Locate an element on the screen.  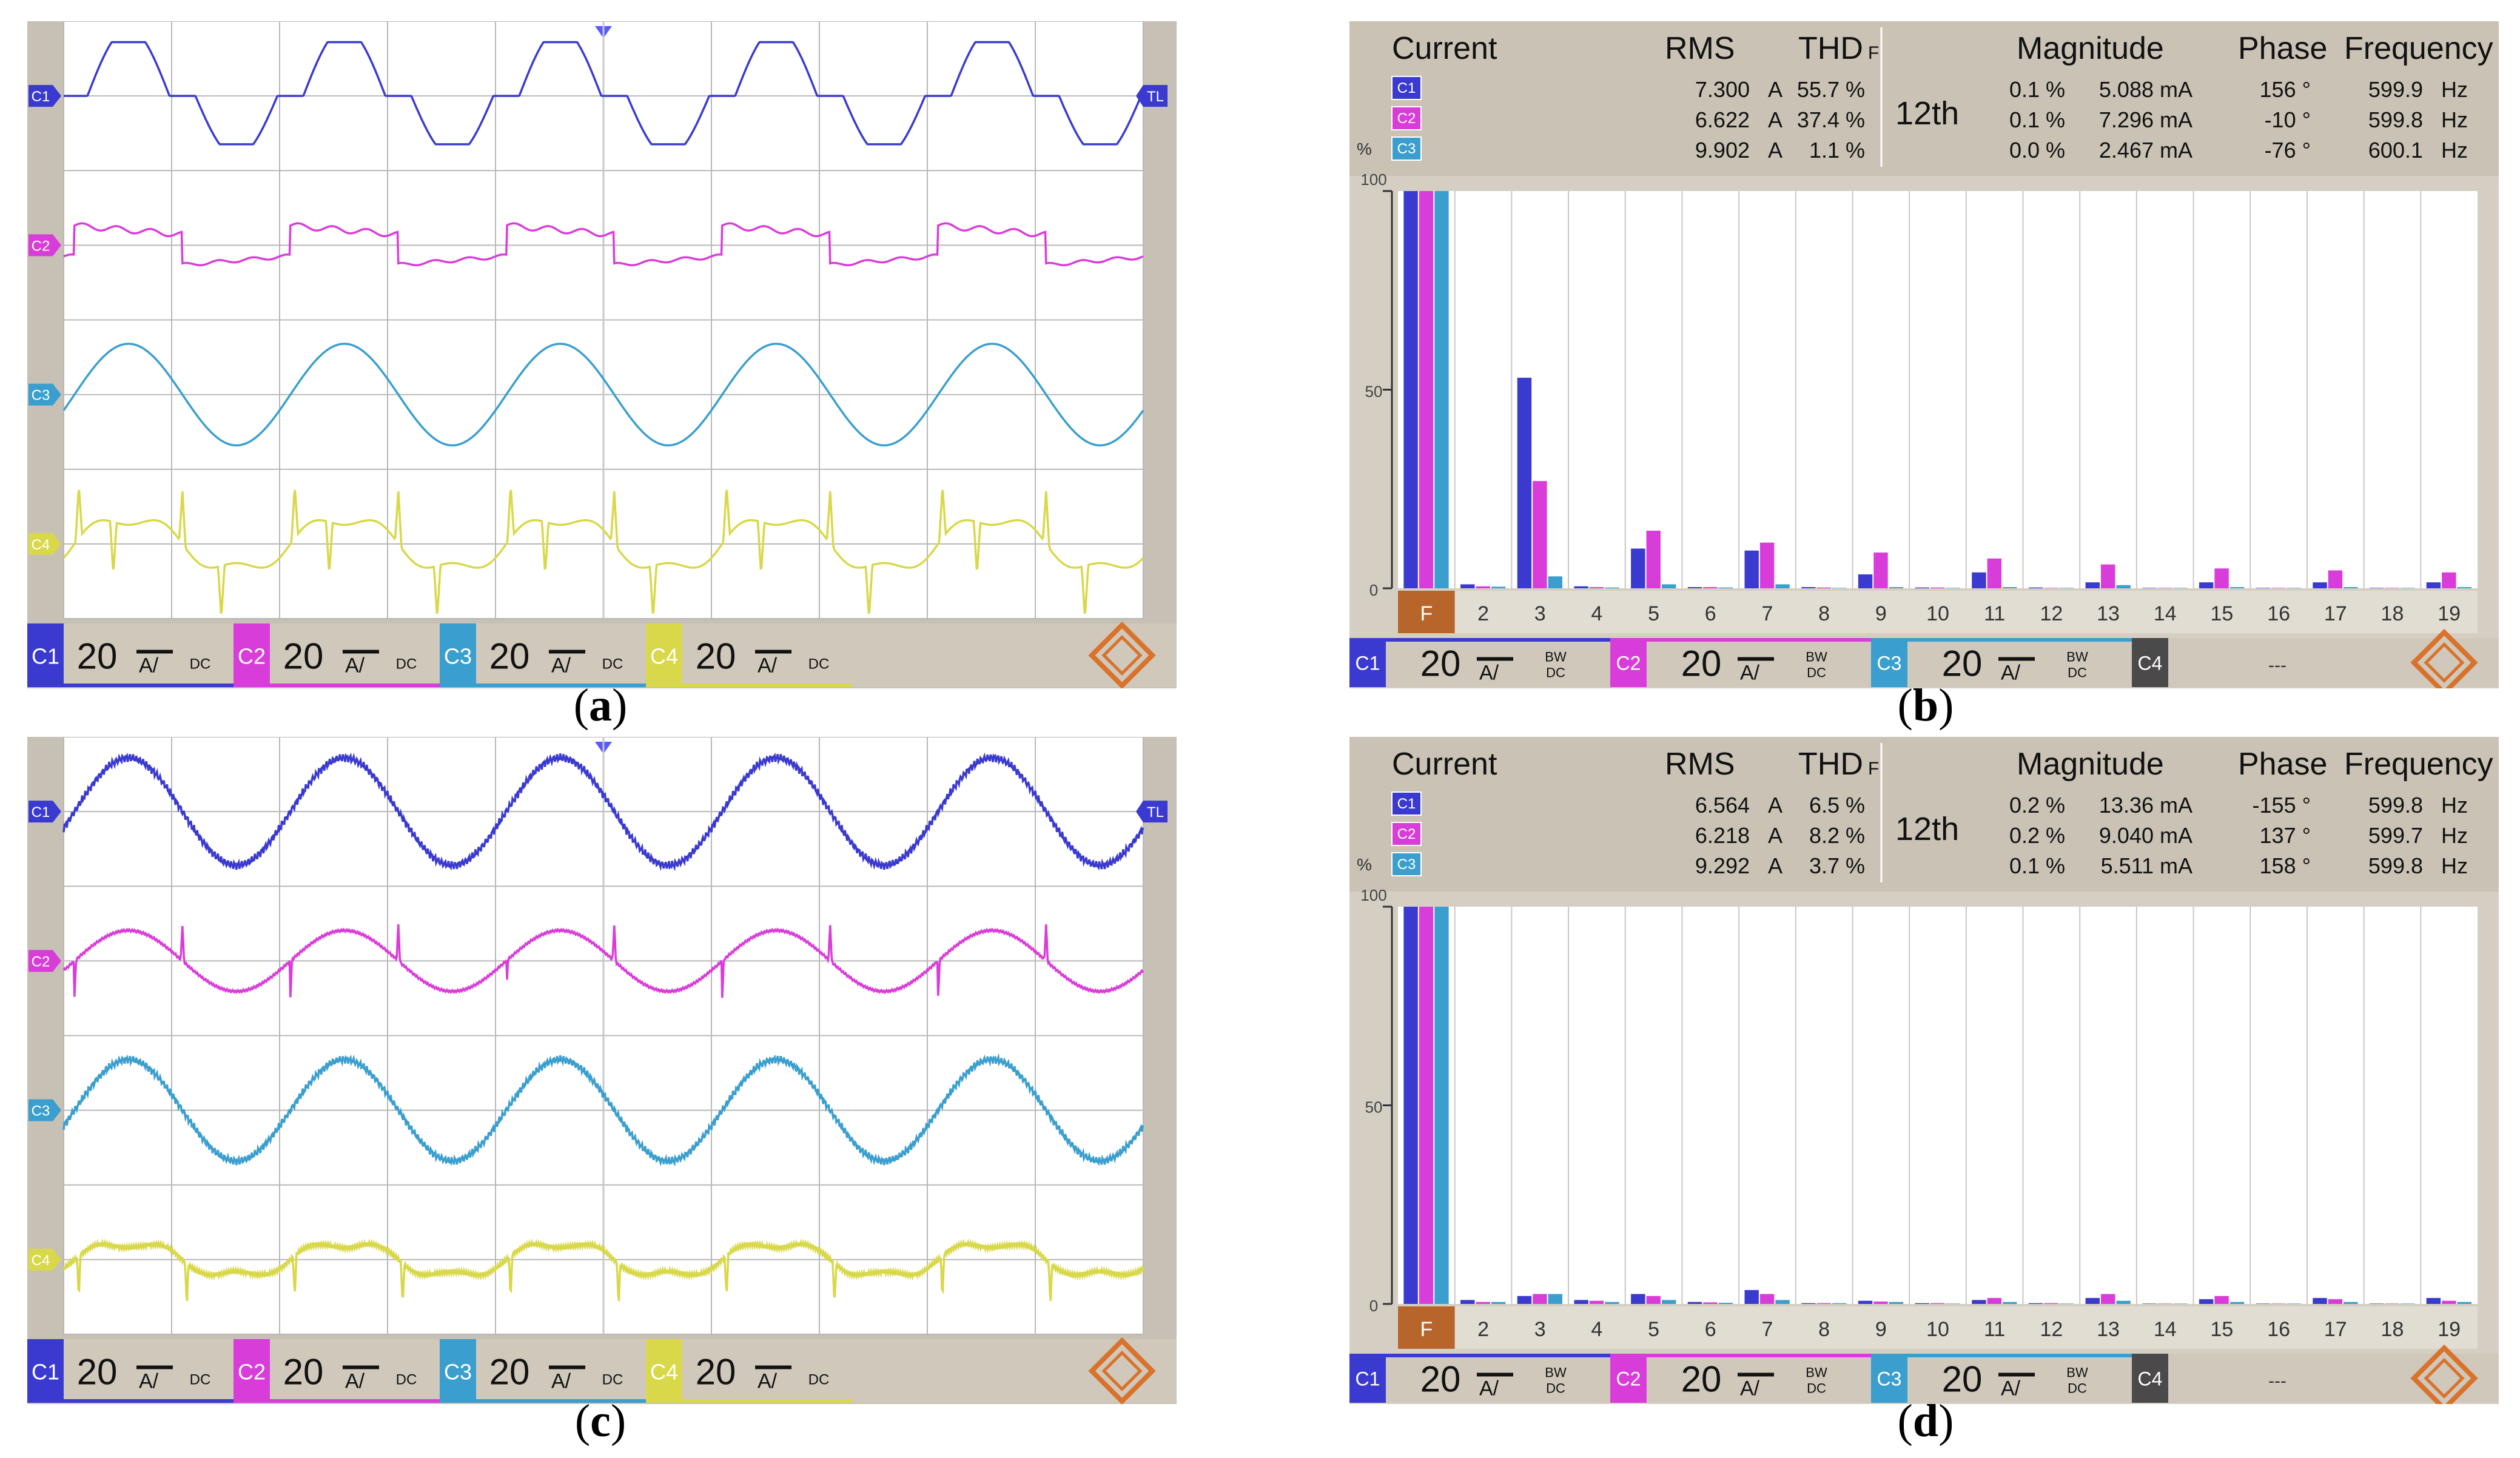
row-mag: 9.040 mA is located at coordinates (2145, 835).